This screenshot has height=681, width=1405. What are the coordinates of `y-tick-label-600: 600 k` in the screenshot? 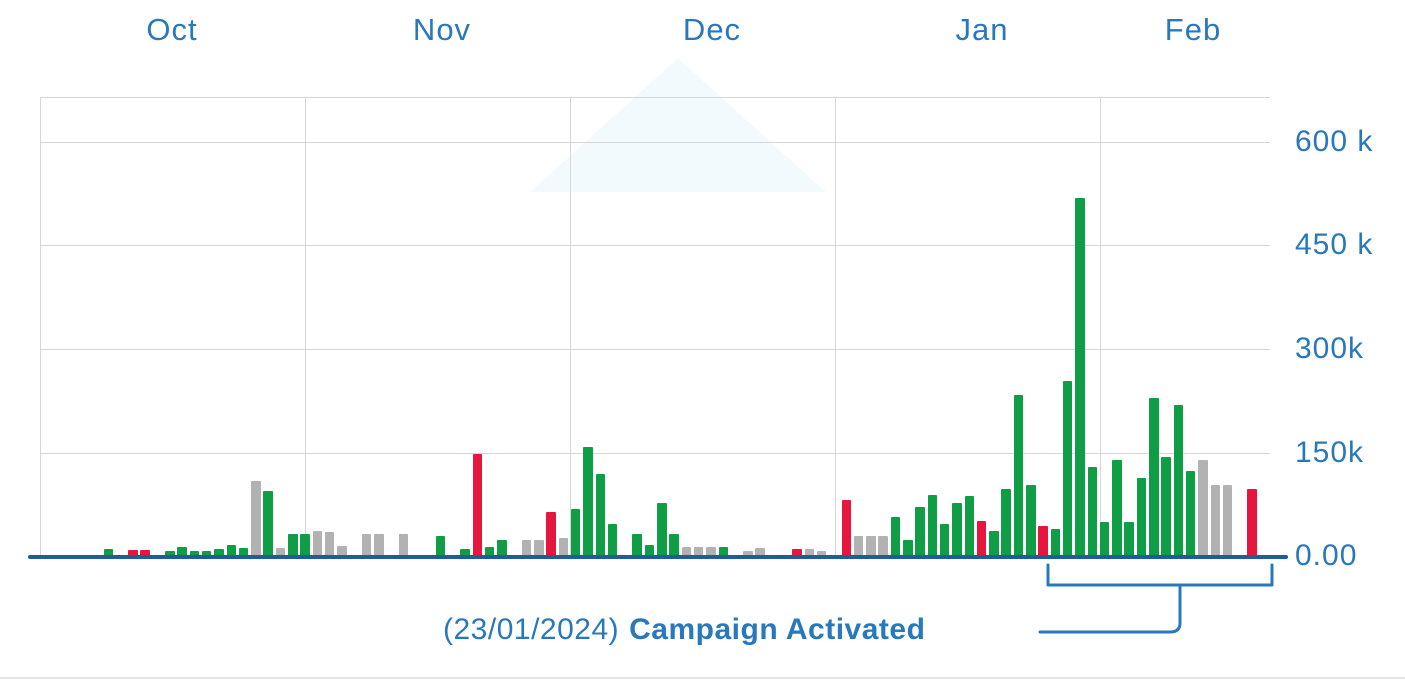 It's located at (1334, 141).